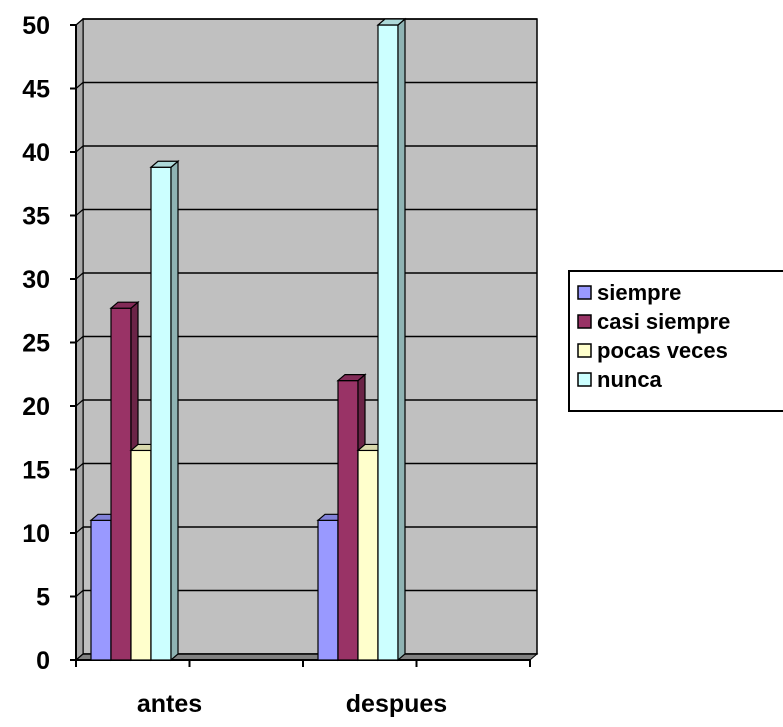 This screenshot has width=783, height=727. What do you see at coordinates (292, 704) in the screenshot?
I see `x-tick-labels: antes despues` at bounding box center [292, 704].